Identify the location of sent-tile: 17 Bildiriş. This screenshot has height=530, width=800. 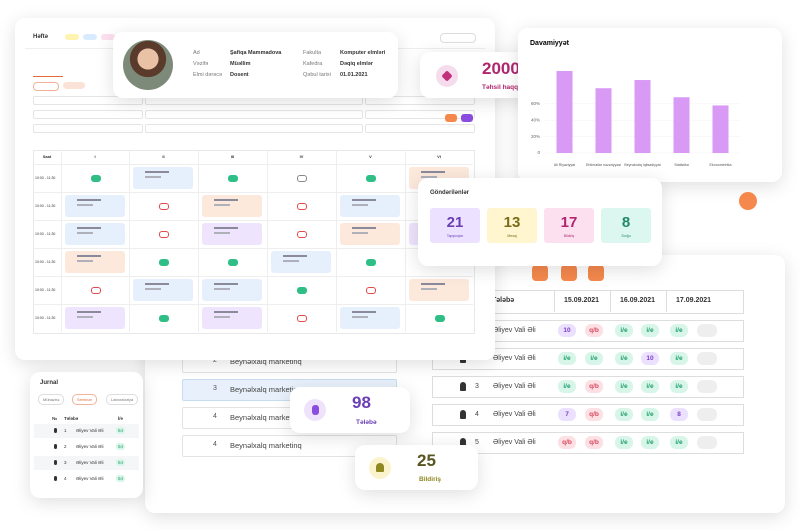
(569, 225).